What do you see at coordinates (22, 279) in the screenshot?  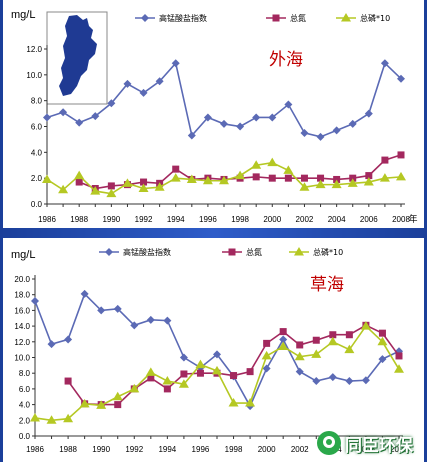 I see `y-tick-label: 20.0` at bounding box center [22, 279].